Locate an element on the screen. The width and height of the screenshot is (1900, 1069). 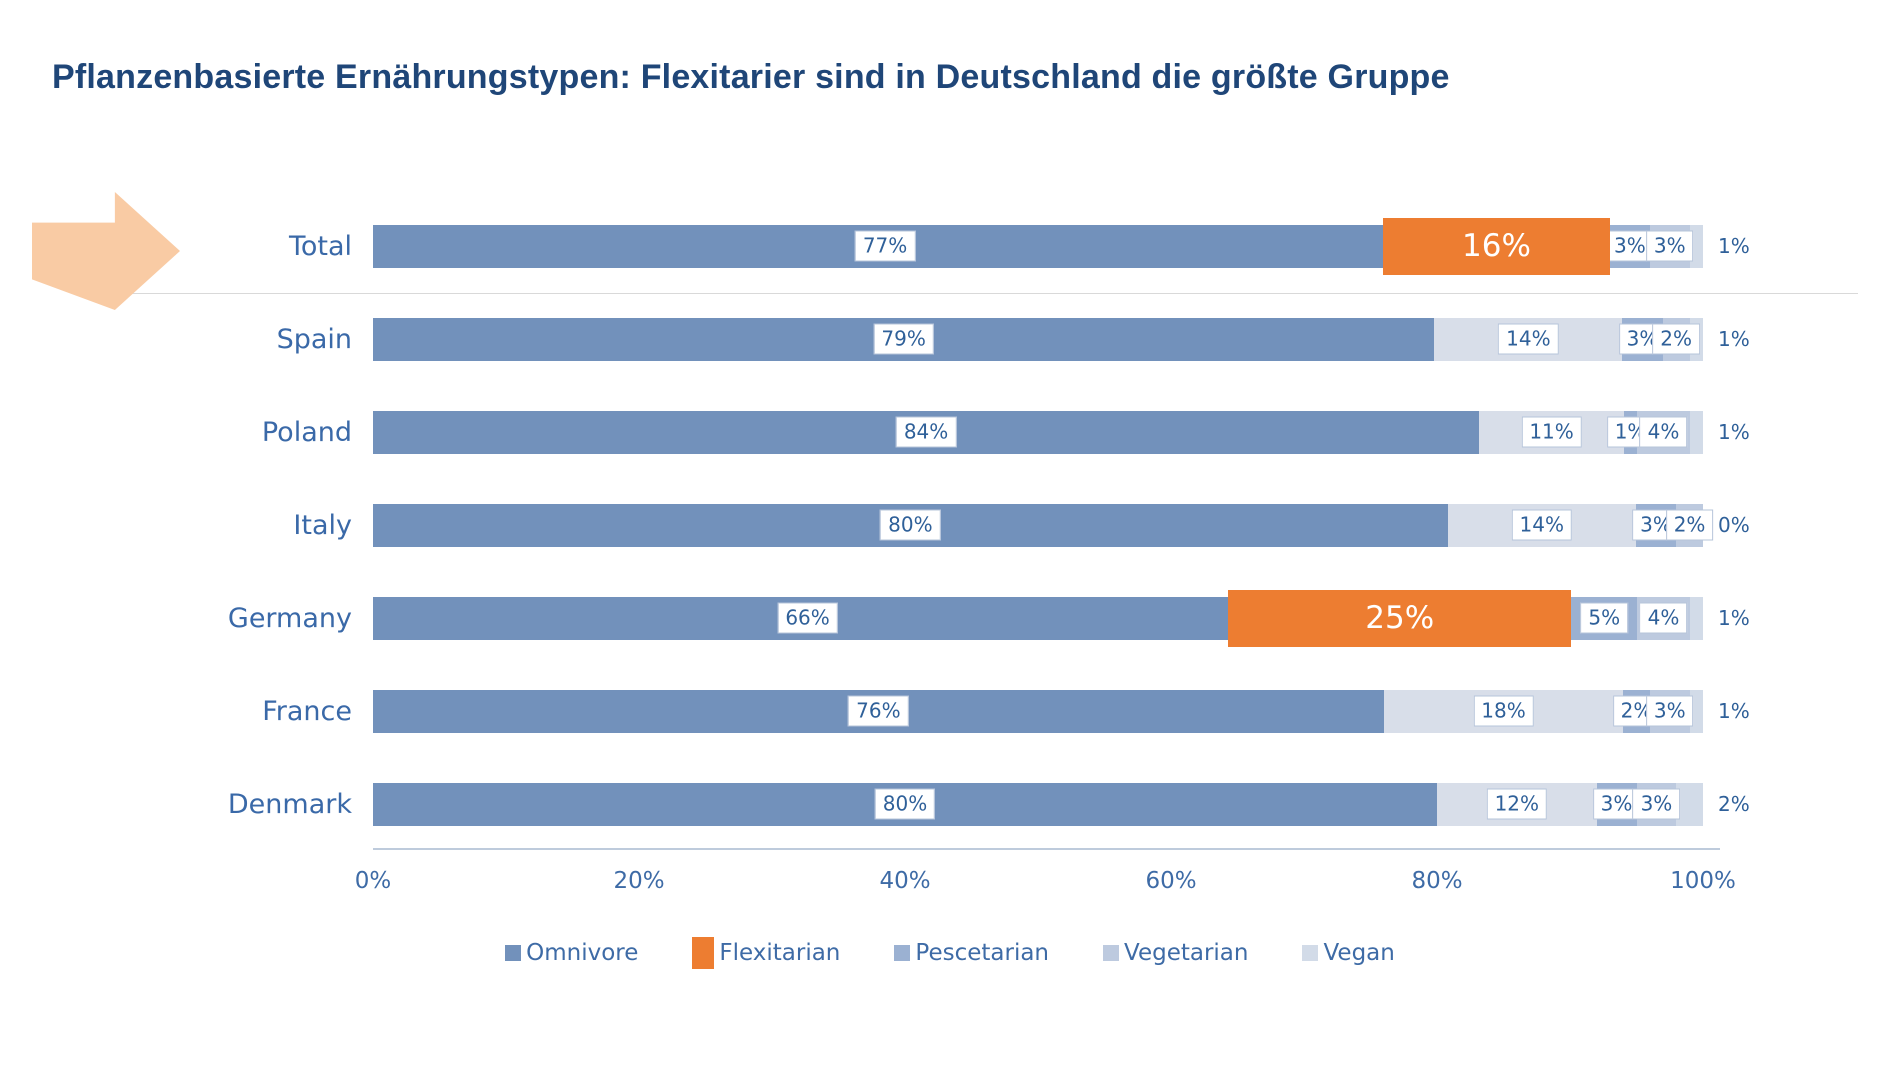
total-separator-line is located at coordinates (979, 293).